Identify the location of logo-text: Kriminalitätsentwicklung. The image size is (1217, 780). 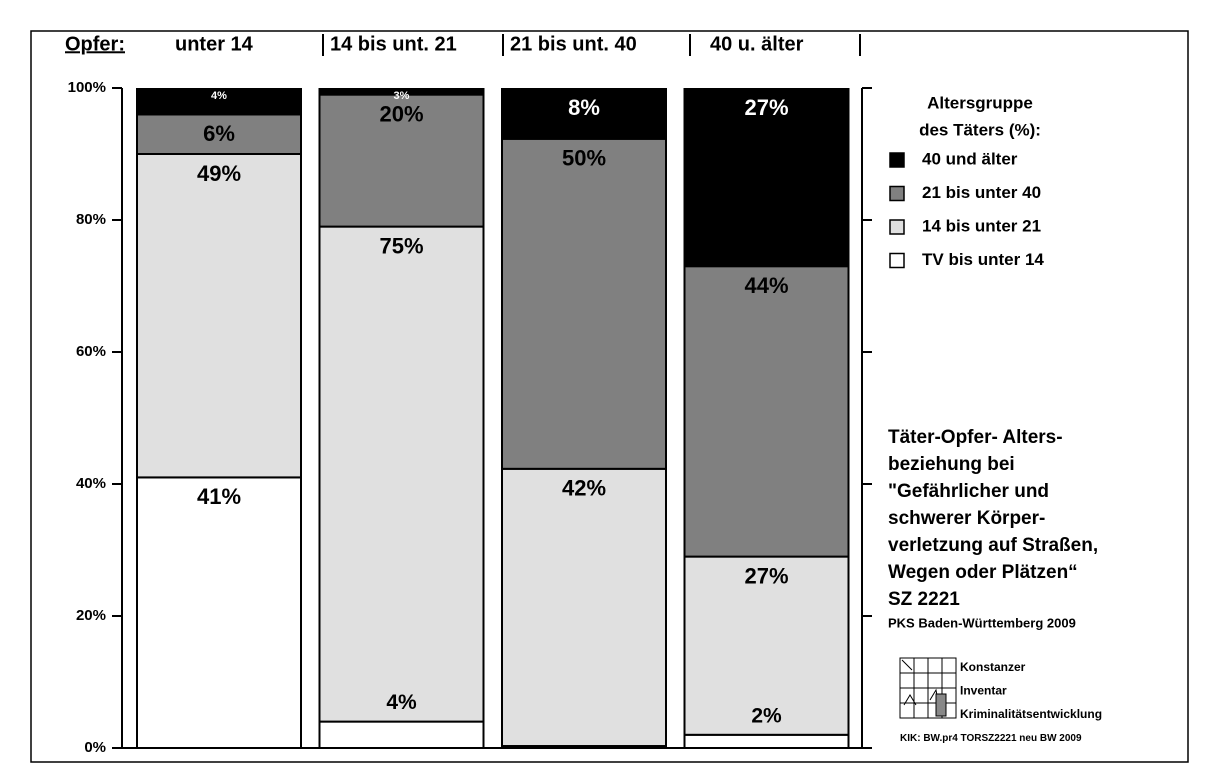
(1031, 714).